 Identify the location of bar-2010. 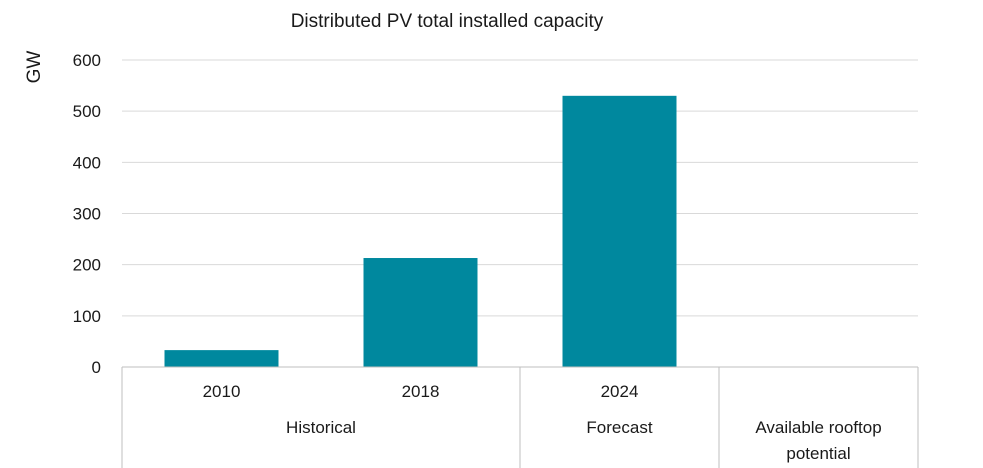
(221, 358).